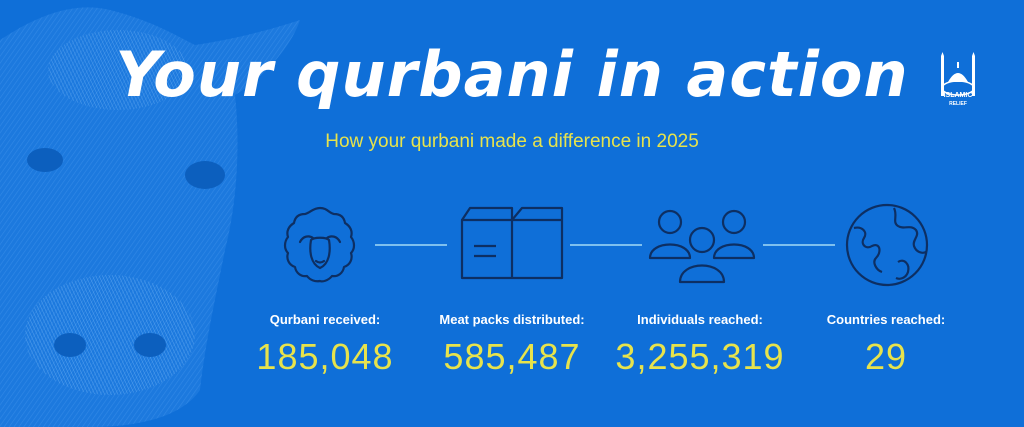 This screenshot has height=427, width=1024. I want to click on stat-label-qurbani: Qurbani received:, so click(325, 319).